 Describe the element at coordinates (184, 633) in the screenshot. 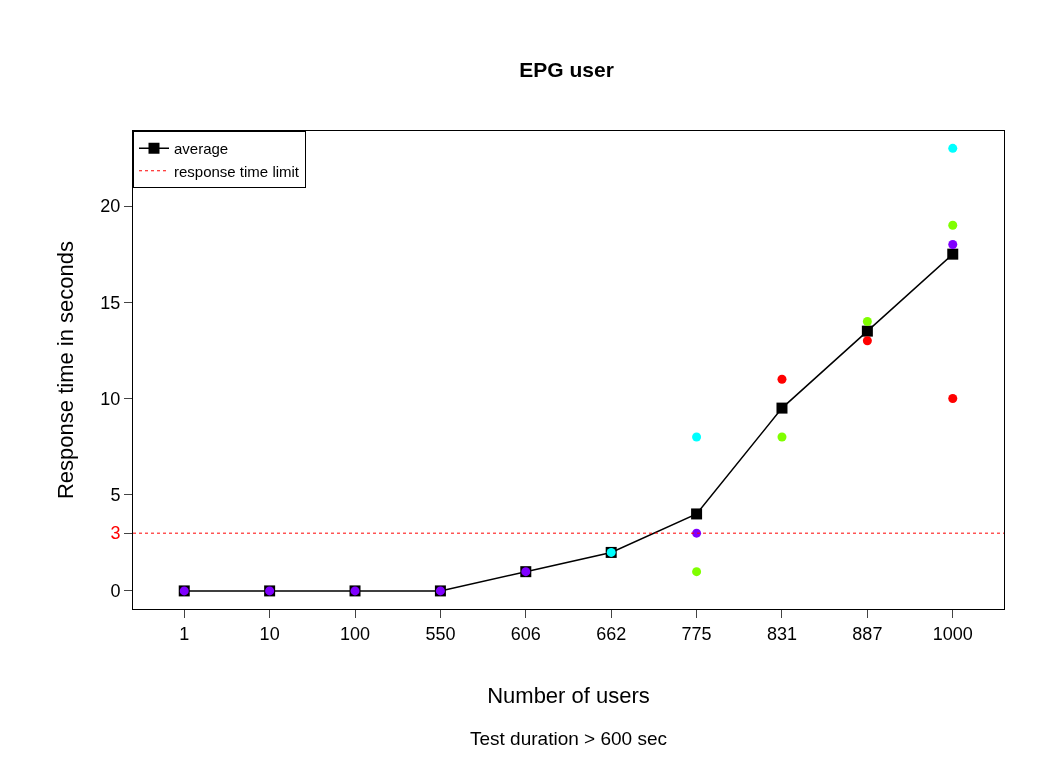

I see `x-tick-label: 1` at that location.